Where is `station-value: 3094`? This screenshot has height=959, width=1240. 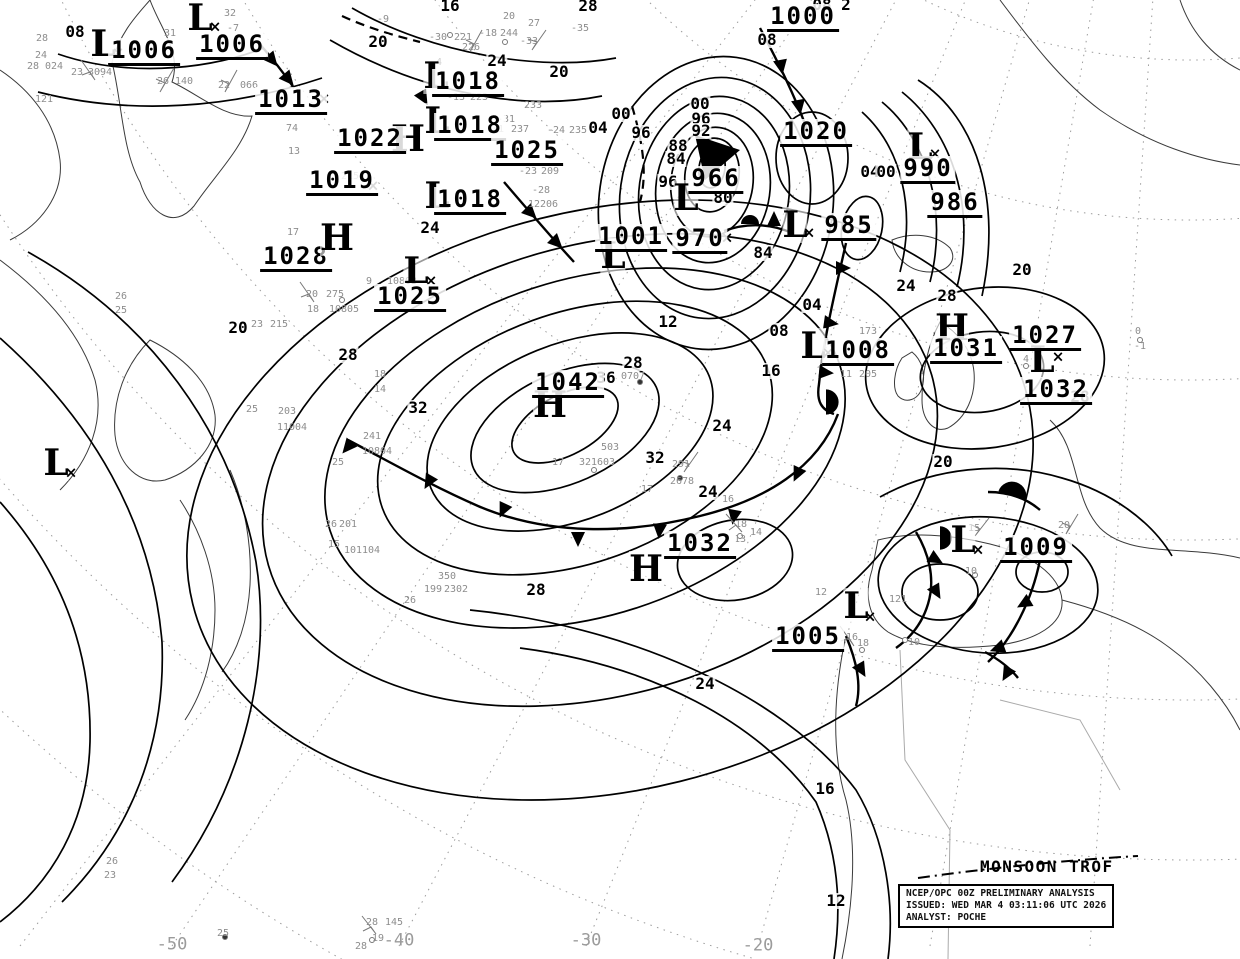 station-value: 3094 is located at coordinates (100, 72).